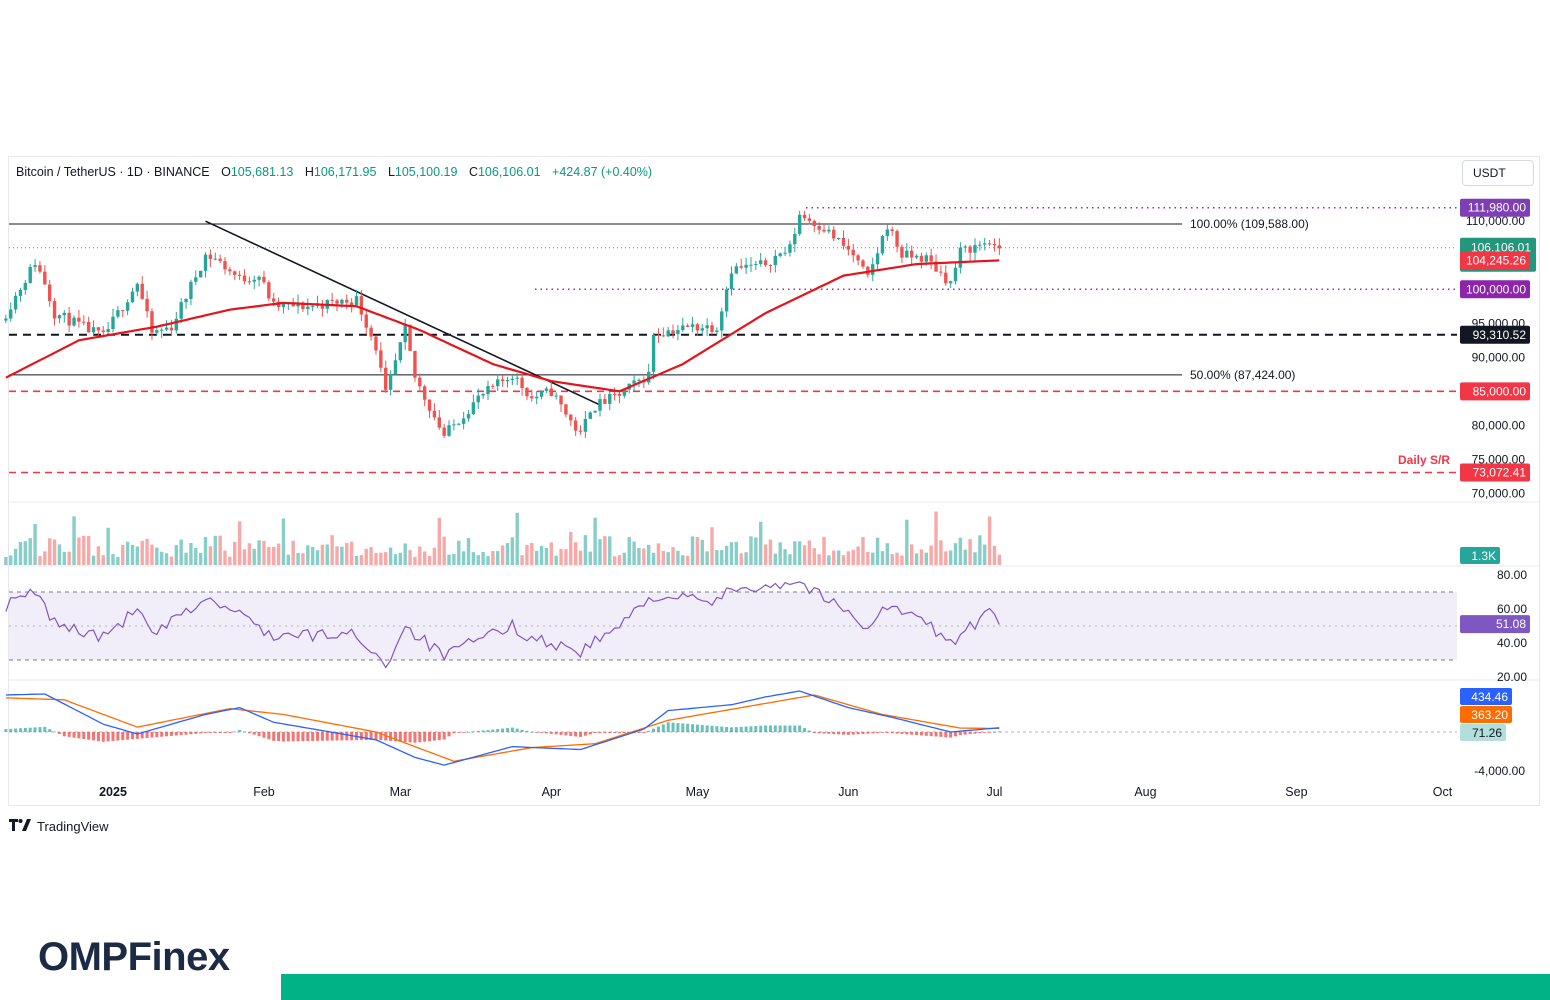 The width and height of the screenshot is (1550, 1000). Describe the element at coordinates (59, 826) in the screenshot. I see `tradingview-logo: TradingView` at that location.